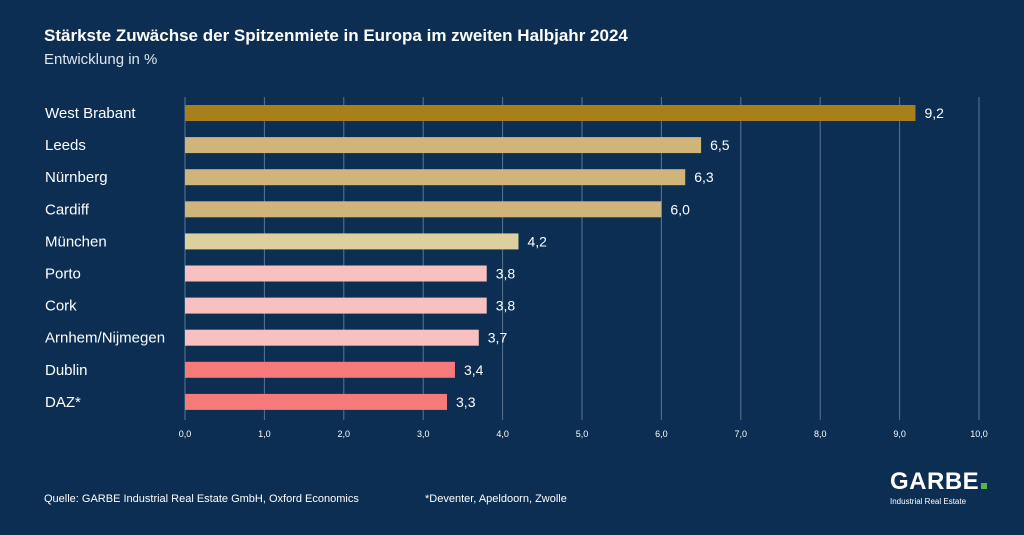 The image size is (1024, 535). I want to click on garbe-logo: GARBE Industrial Real Estate, so click(945, 488).